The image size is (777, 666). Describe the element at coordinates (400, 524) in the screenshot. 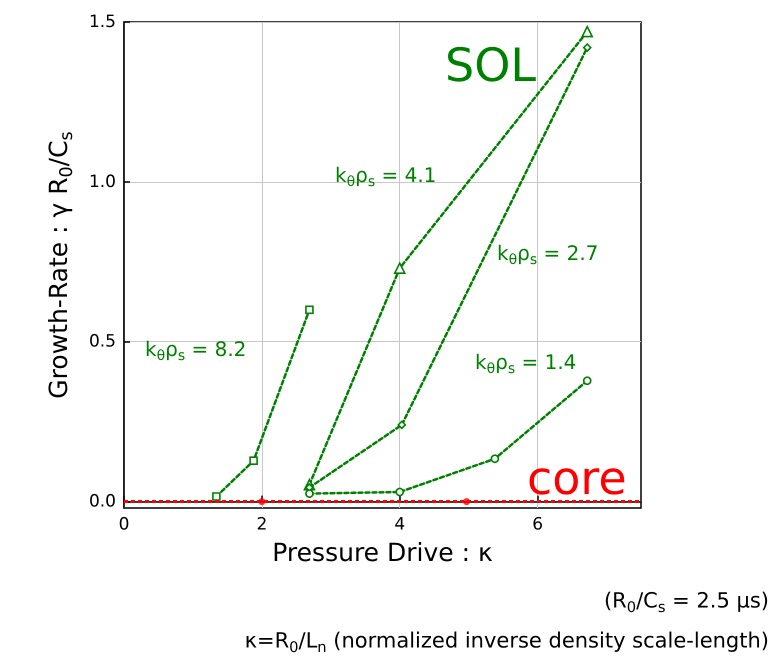

I see `x-tick-label: 4` at that location.